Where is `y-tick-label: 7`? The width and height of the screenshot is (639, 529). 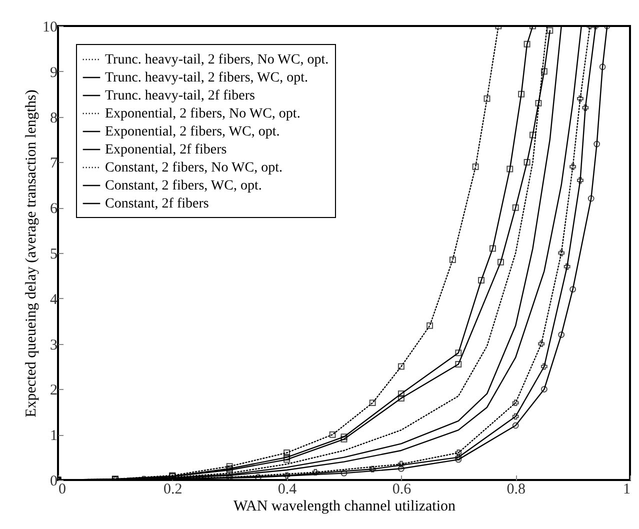 y-tick-label: 7 is located at coordinates (54, 164).